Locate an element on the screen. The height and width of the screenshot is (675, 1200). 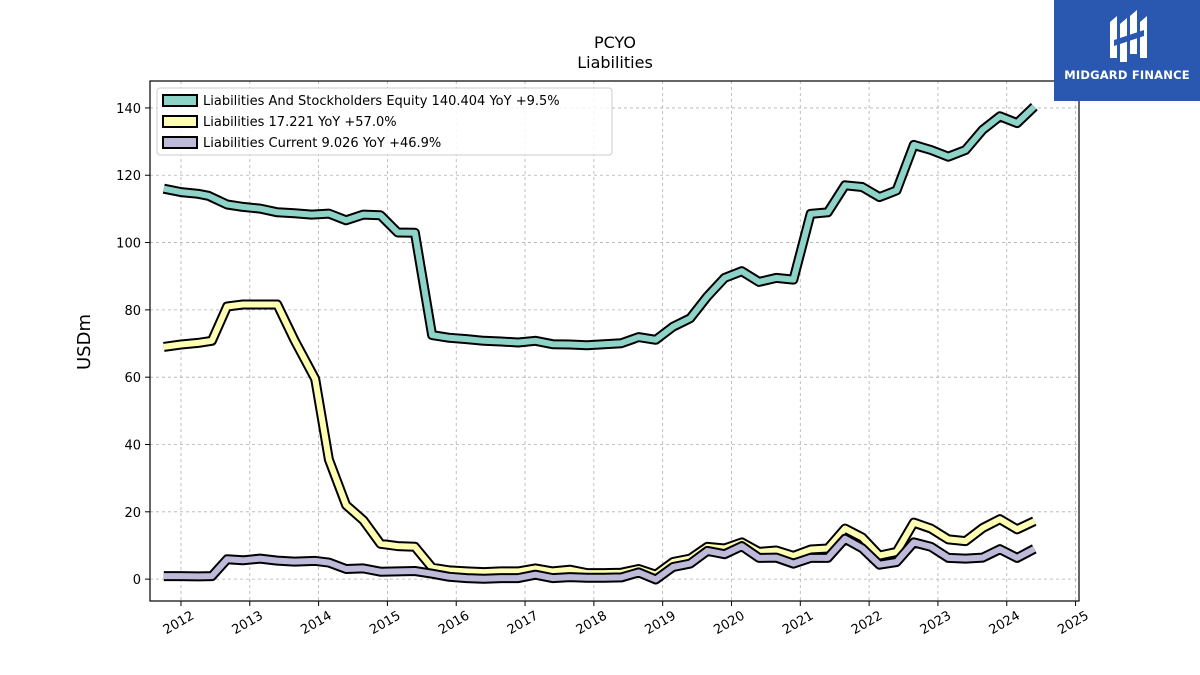
x-tick-label: 2023 is located at coordinates (936, 623).